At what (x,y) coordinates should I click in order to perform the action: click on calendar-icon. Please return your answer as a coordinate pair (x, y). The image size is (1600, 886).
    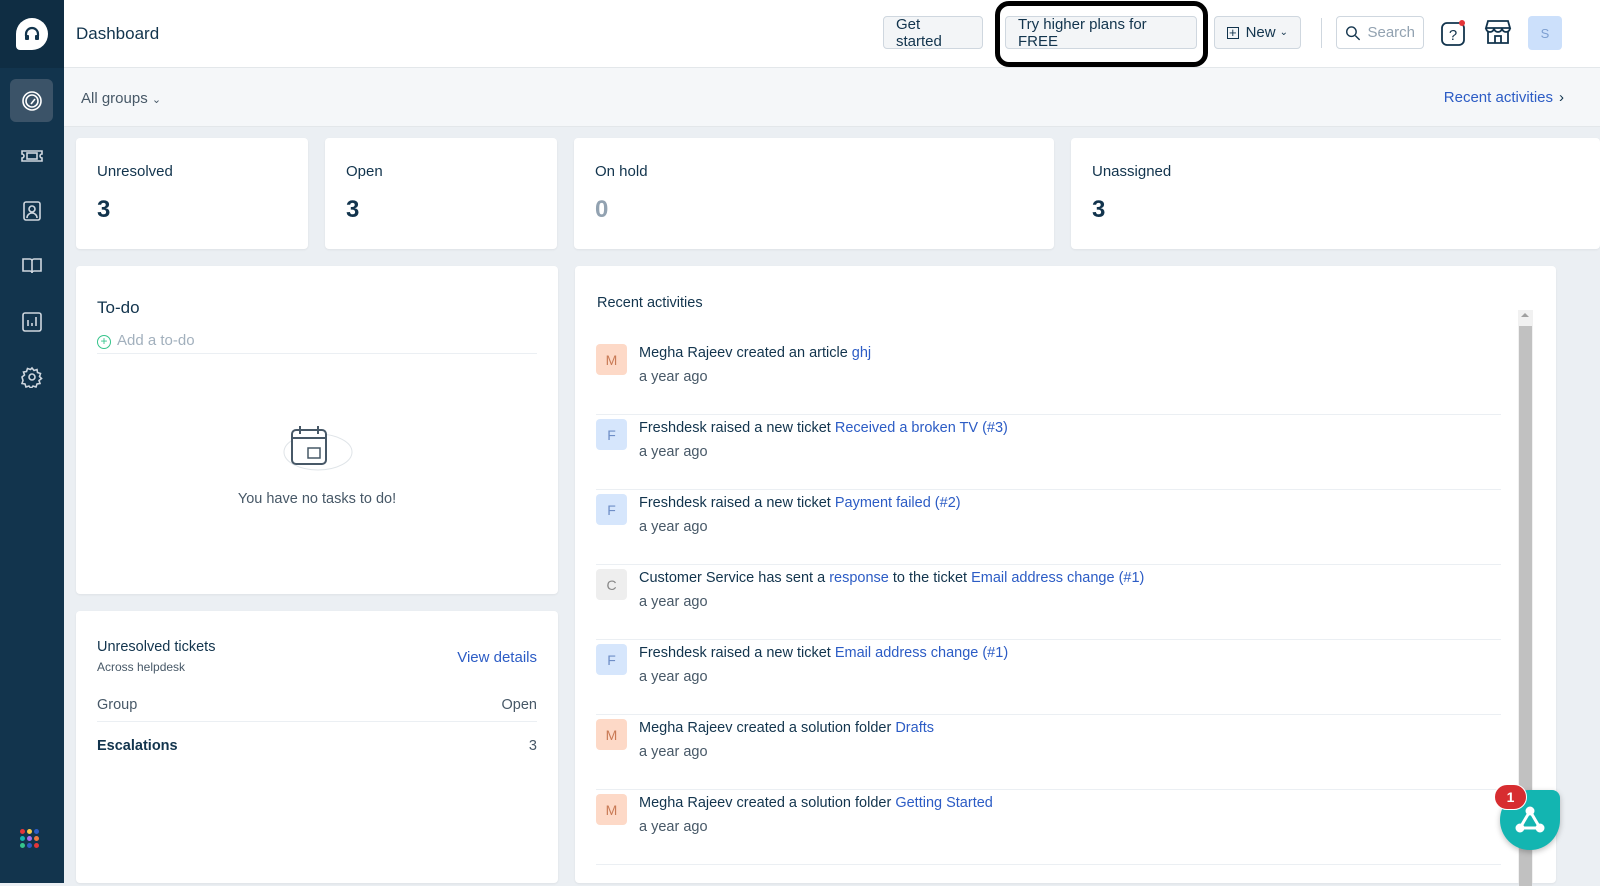
    Looking at the image, I should click on (318, 441).